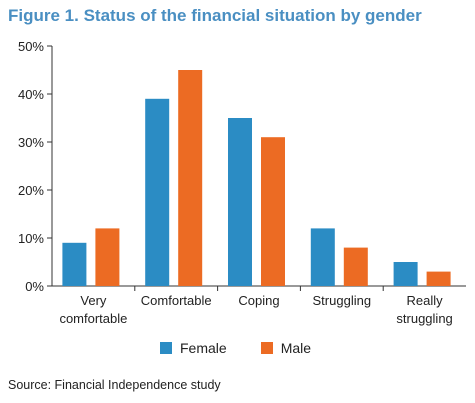  Describe the element at coordinates (31, 94) in the screenshot. I see `y-tick-label: 40%` at that location.